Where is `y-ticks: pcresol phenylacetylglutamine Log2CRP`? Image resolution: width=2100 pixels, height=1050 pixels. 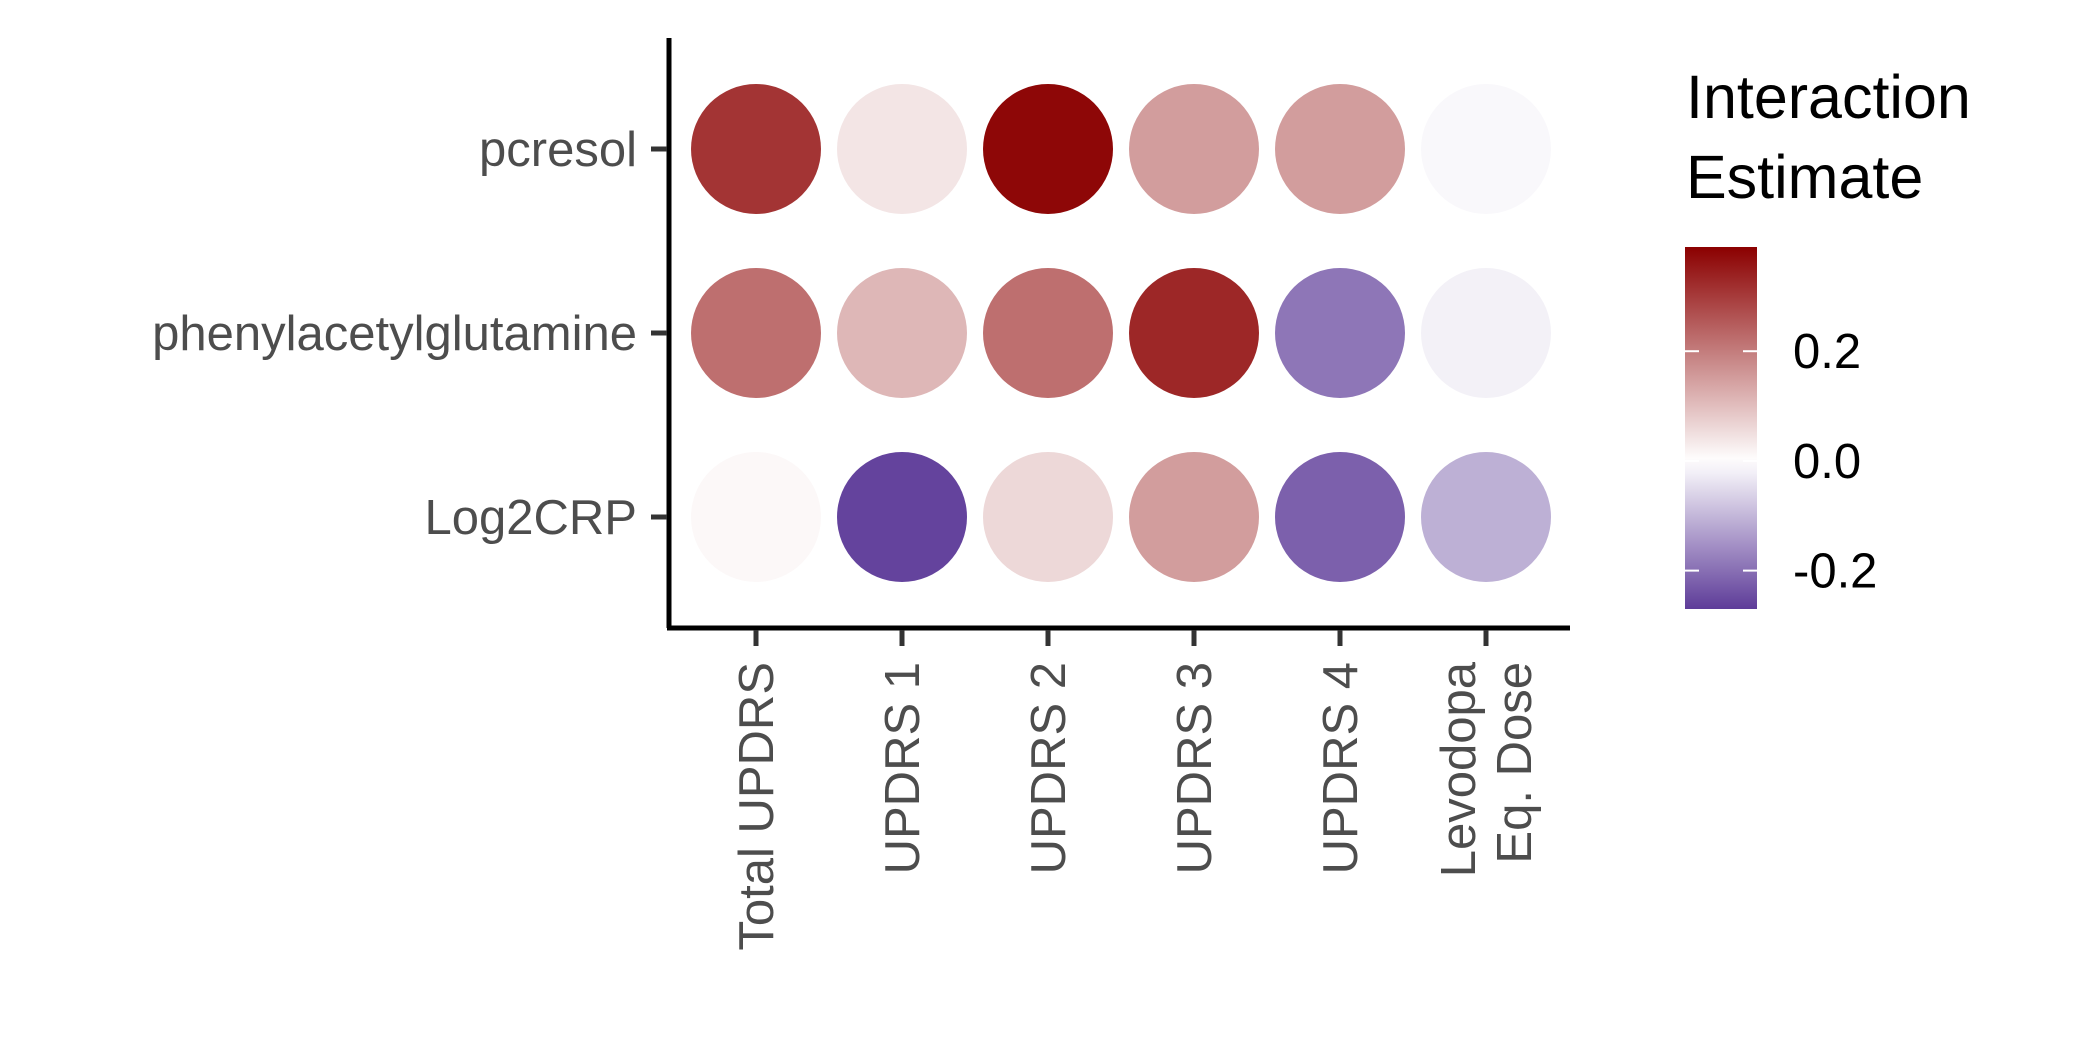 y-ticks: pcresol phenylacetylglutamine Log2CRP is located at coordinates (409, 334).